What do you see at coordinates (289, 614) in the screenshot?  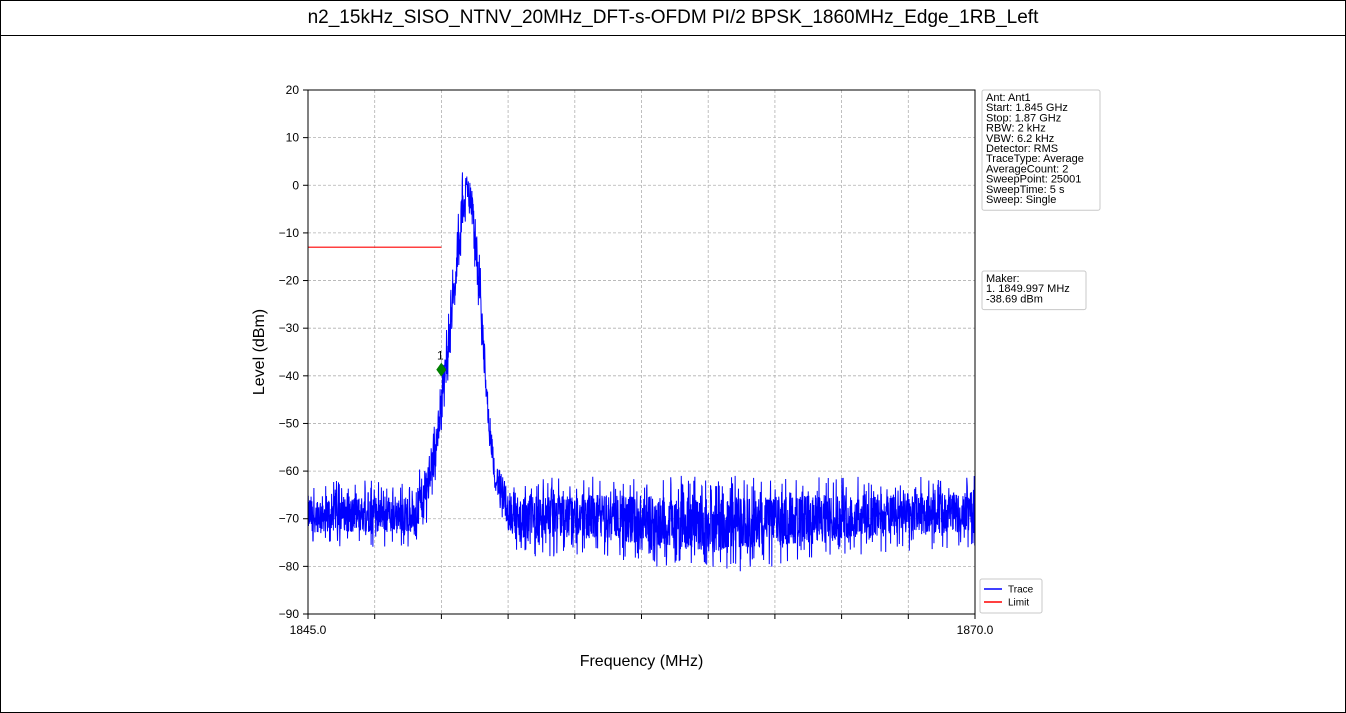 I see `y-tick-label: −90` at bounding box center [289, 614].